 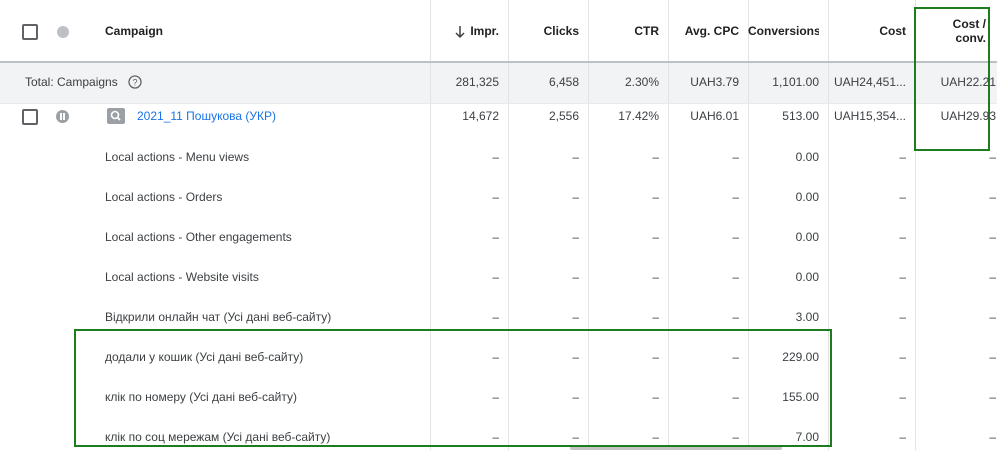 I want to click on metric-cell: 2.30%, so click(x=641, y=82).